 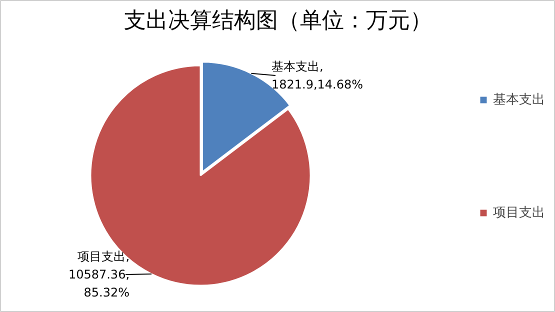 I want to click on legend-label: 基本支出, so click(x=519, y=100).